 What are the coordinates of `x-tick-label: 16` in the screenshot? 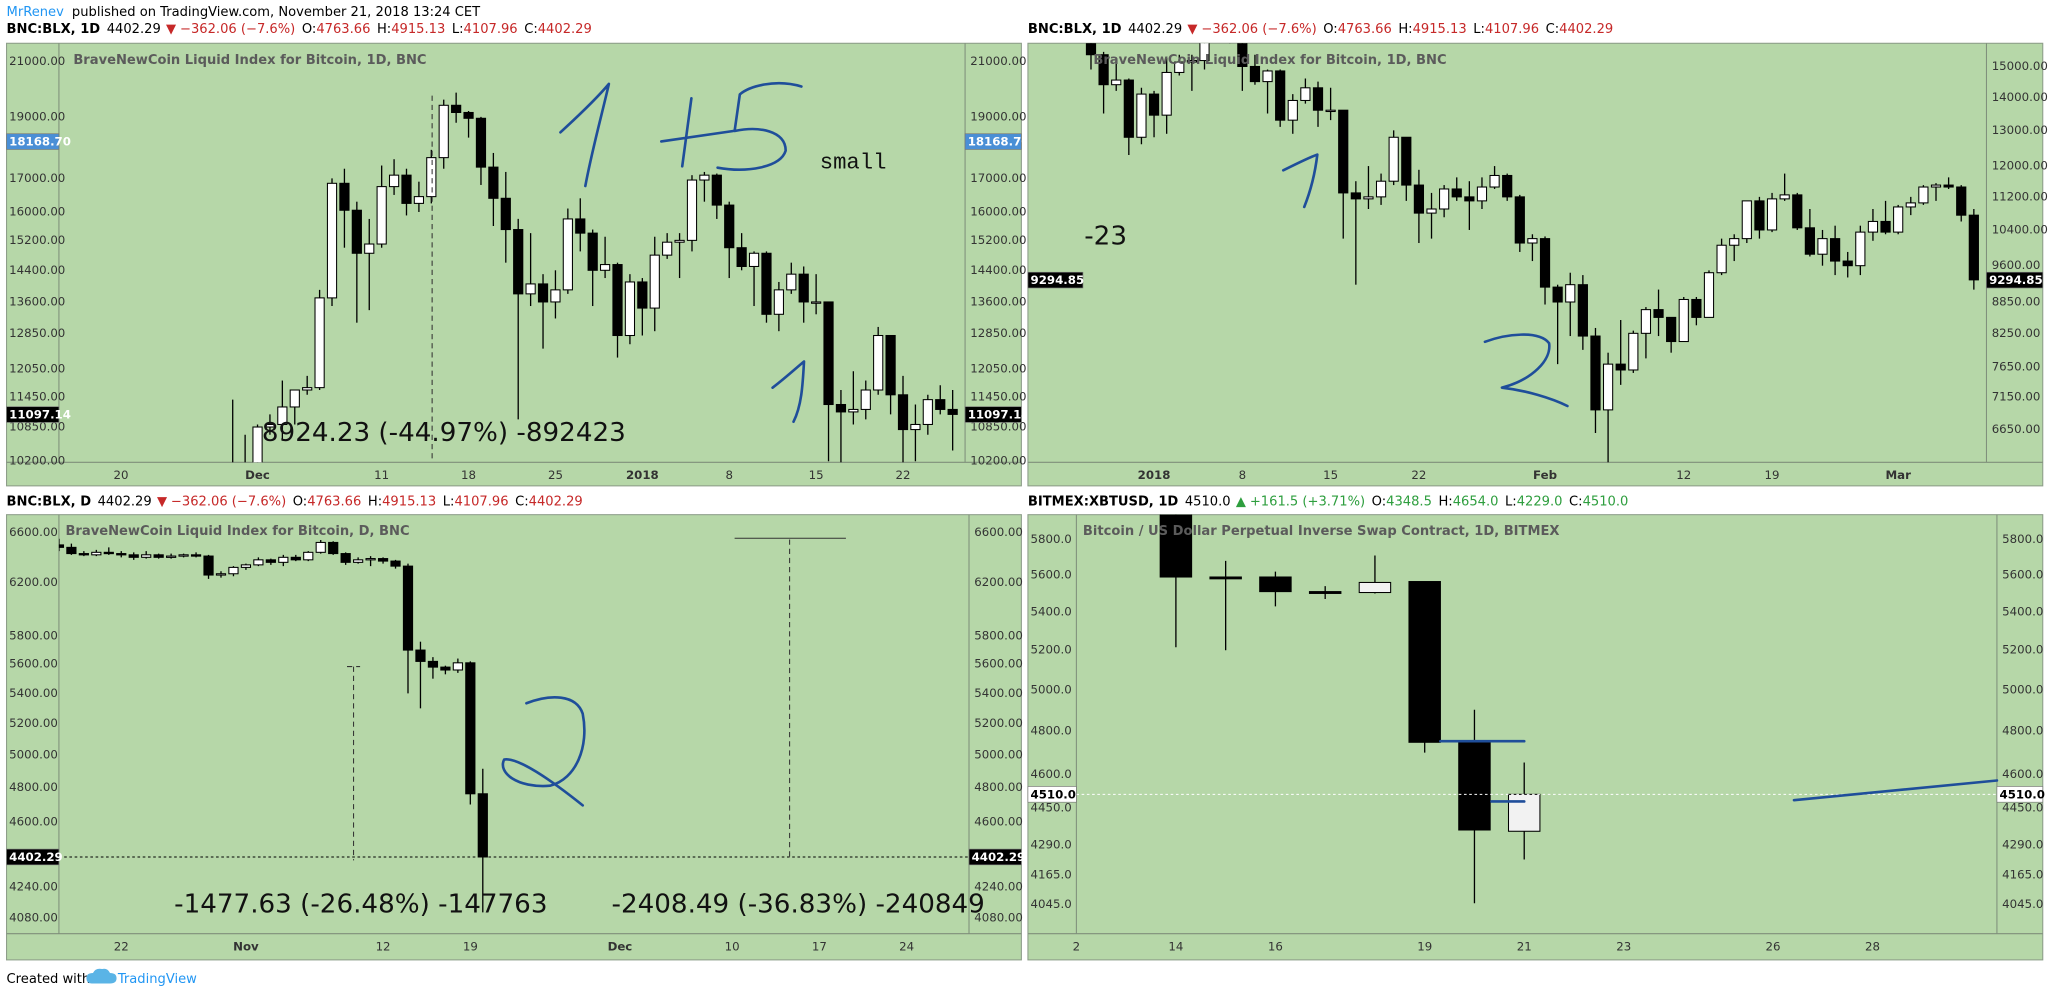 It's located at (1275, 946).